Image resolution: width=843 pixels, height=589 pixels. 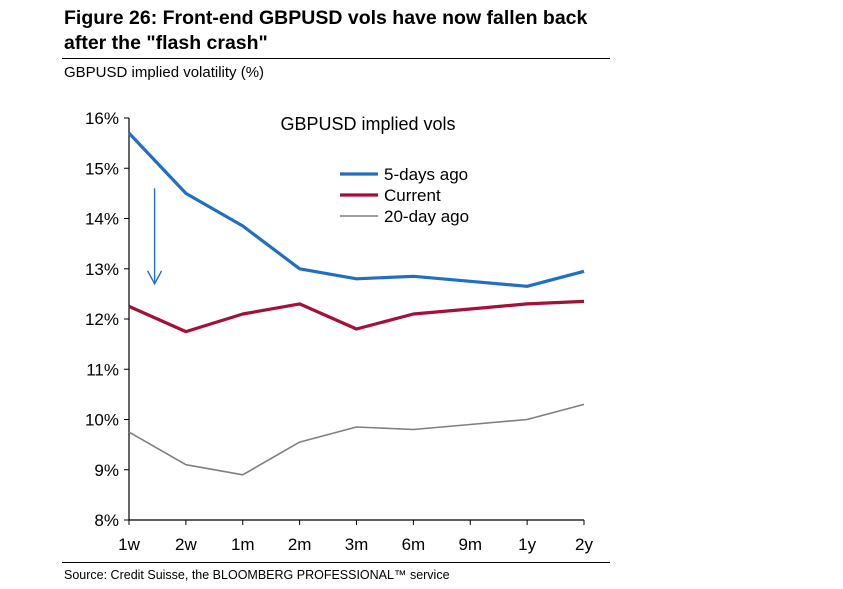 I want to click on footer-rule, so click(x=336, y=562).